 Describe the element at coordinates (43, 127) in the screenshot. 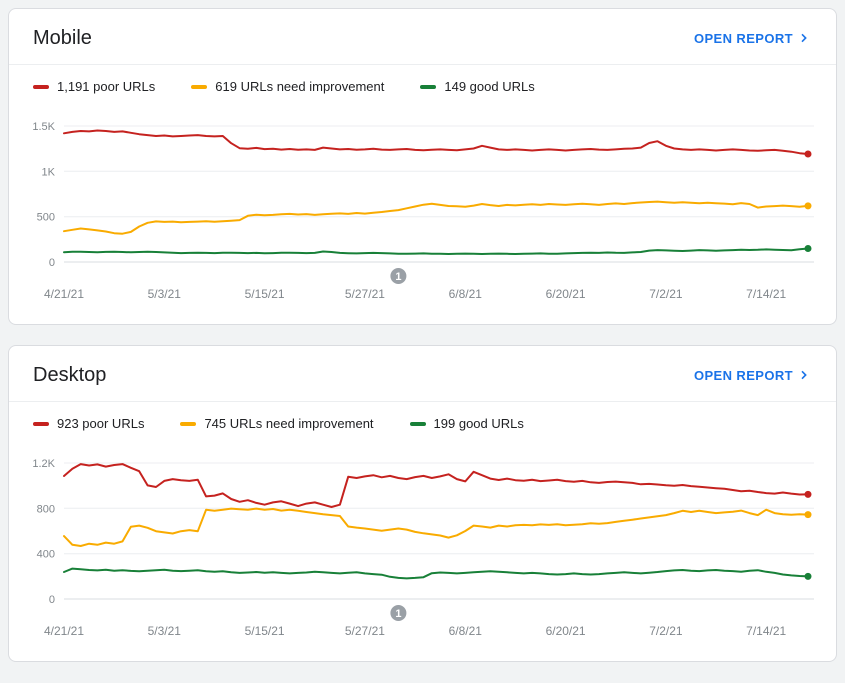

I see `y-tick-label: 1.5K` at that location.